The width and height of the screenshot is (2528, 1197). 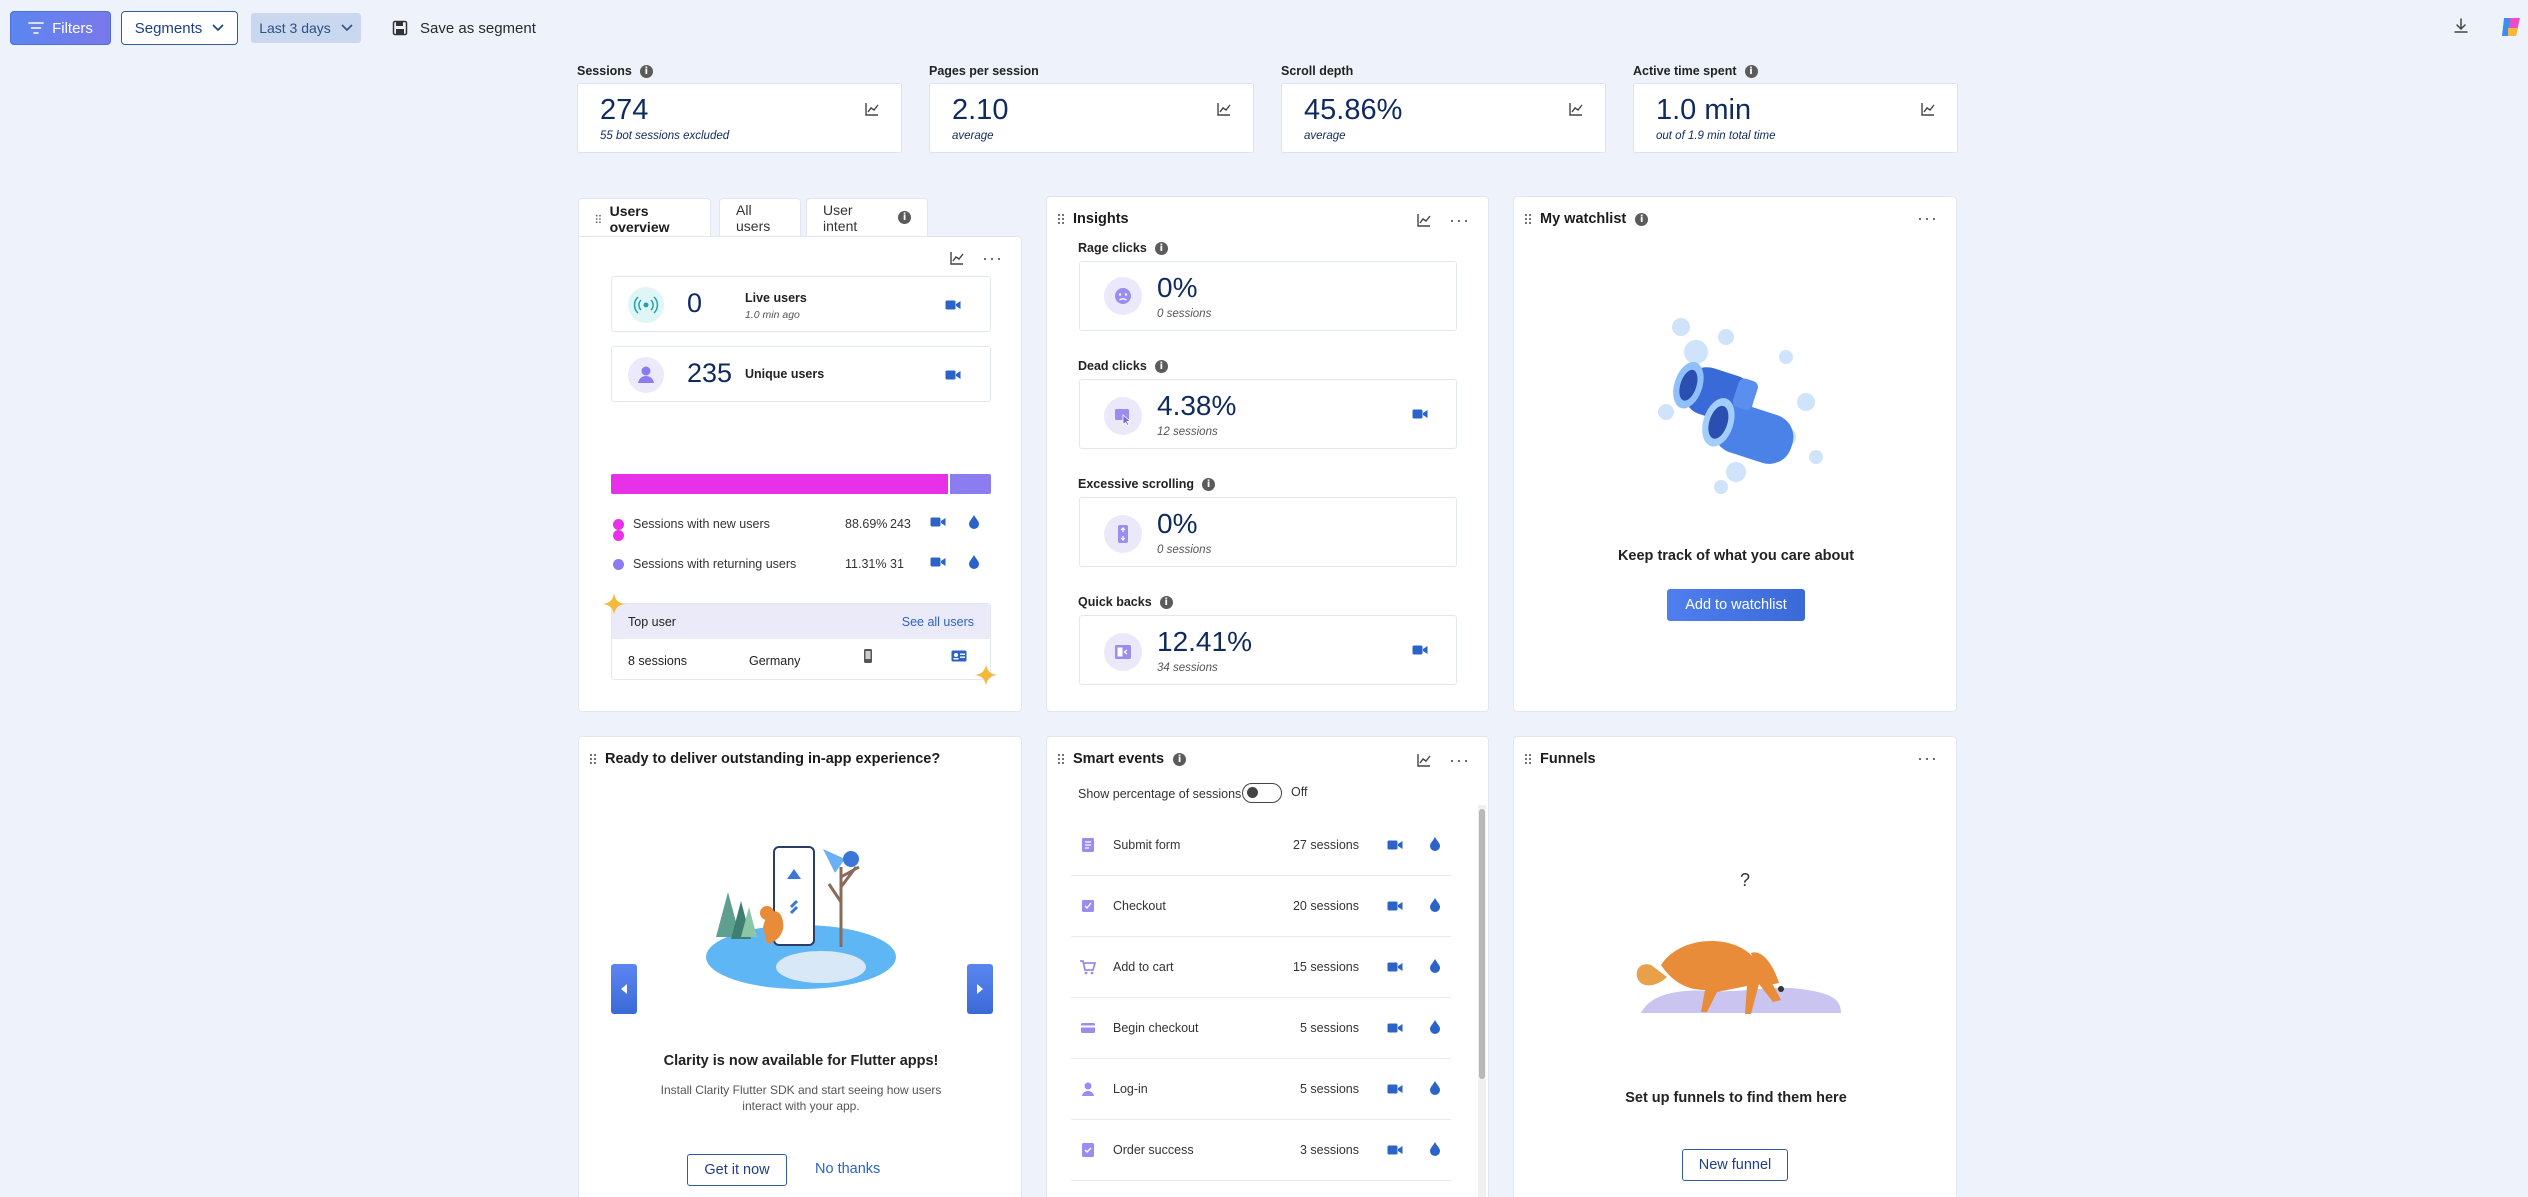 What do you see at coordinates (867, 217) in the screenshot?
I see `tab-user-intent: User intent i` at bounding box center [867, 217].